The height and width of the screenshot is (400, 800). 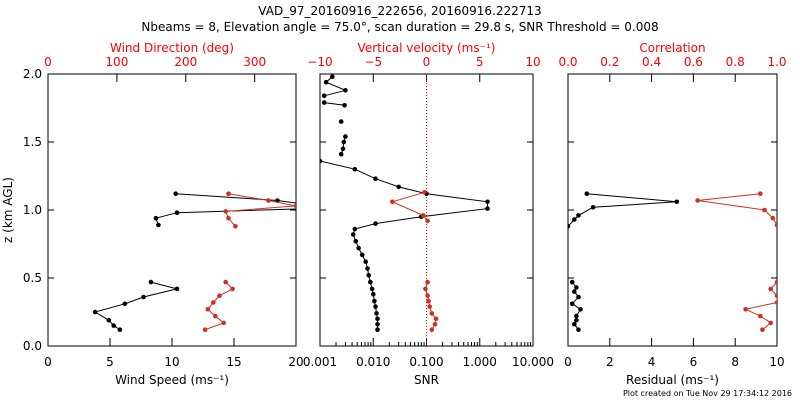 What do you see at coordinates (32, 142) in the screenshot?
I see `y-tick-label: 1.5` at bounding box center [32, 142].